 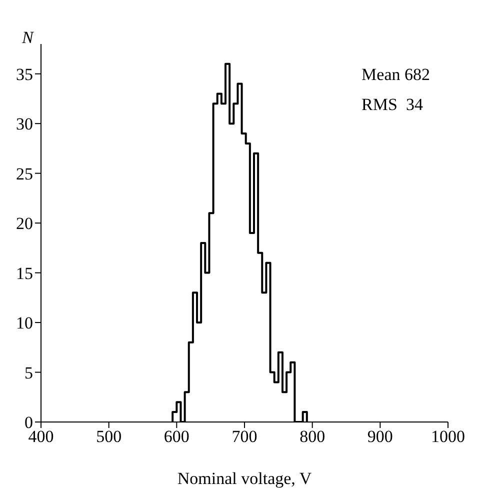 I want to click on y-tick-label: 20, so click(x=24, y=224).